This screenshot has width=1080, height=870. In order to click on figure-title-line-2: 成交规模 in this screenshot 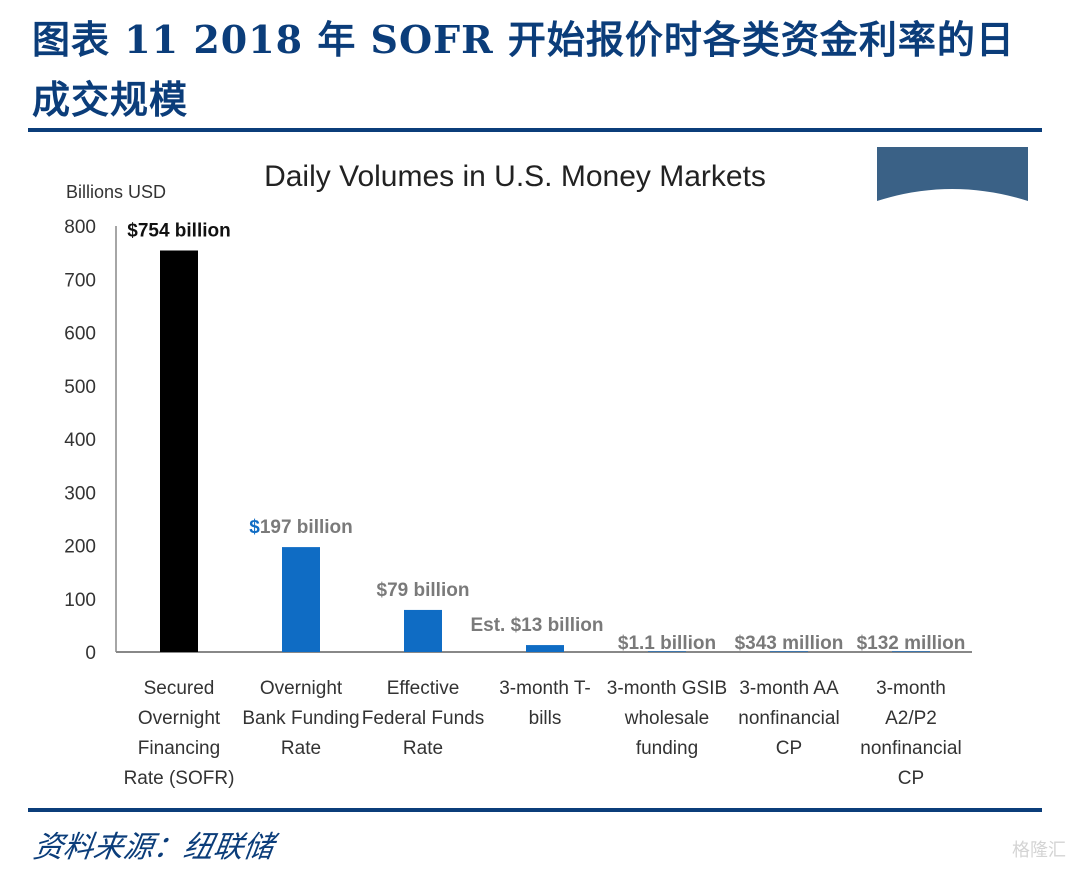, I will do `click(110, 99)`.